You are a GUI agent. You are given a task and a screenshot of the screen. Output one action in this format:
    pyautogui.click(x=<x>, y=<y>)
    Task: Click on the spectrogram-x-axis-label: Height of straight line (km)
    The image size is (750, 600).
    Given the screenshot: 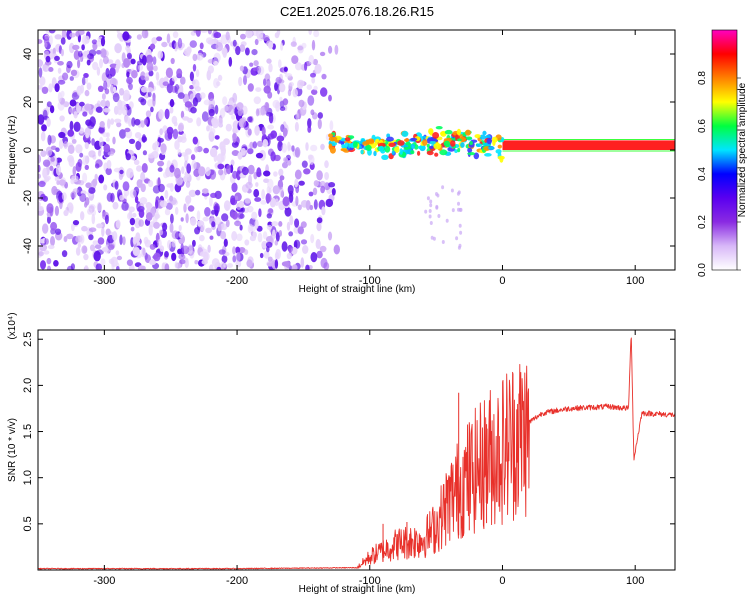 What is the action you would take?
    pyautogui.click(x=357, y=289)
    